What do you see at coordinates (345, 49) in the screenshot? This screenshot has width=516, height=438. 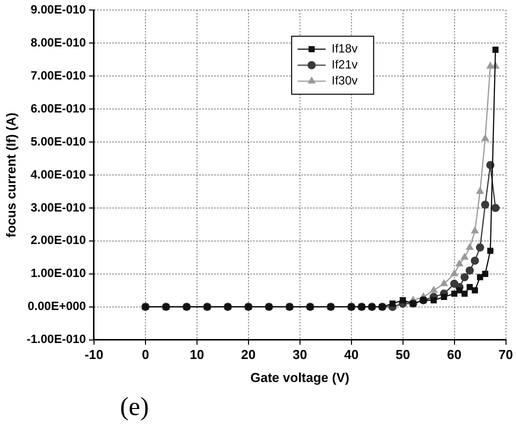 I see `legend-label: If18v` at bounding box center [345, 49].